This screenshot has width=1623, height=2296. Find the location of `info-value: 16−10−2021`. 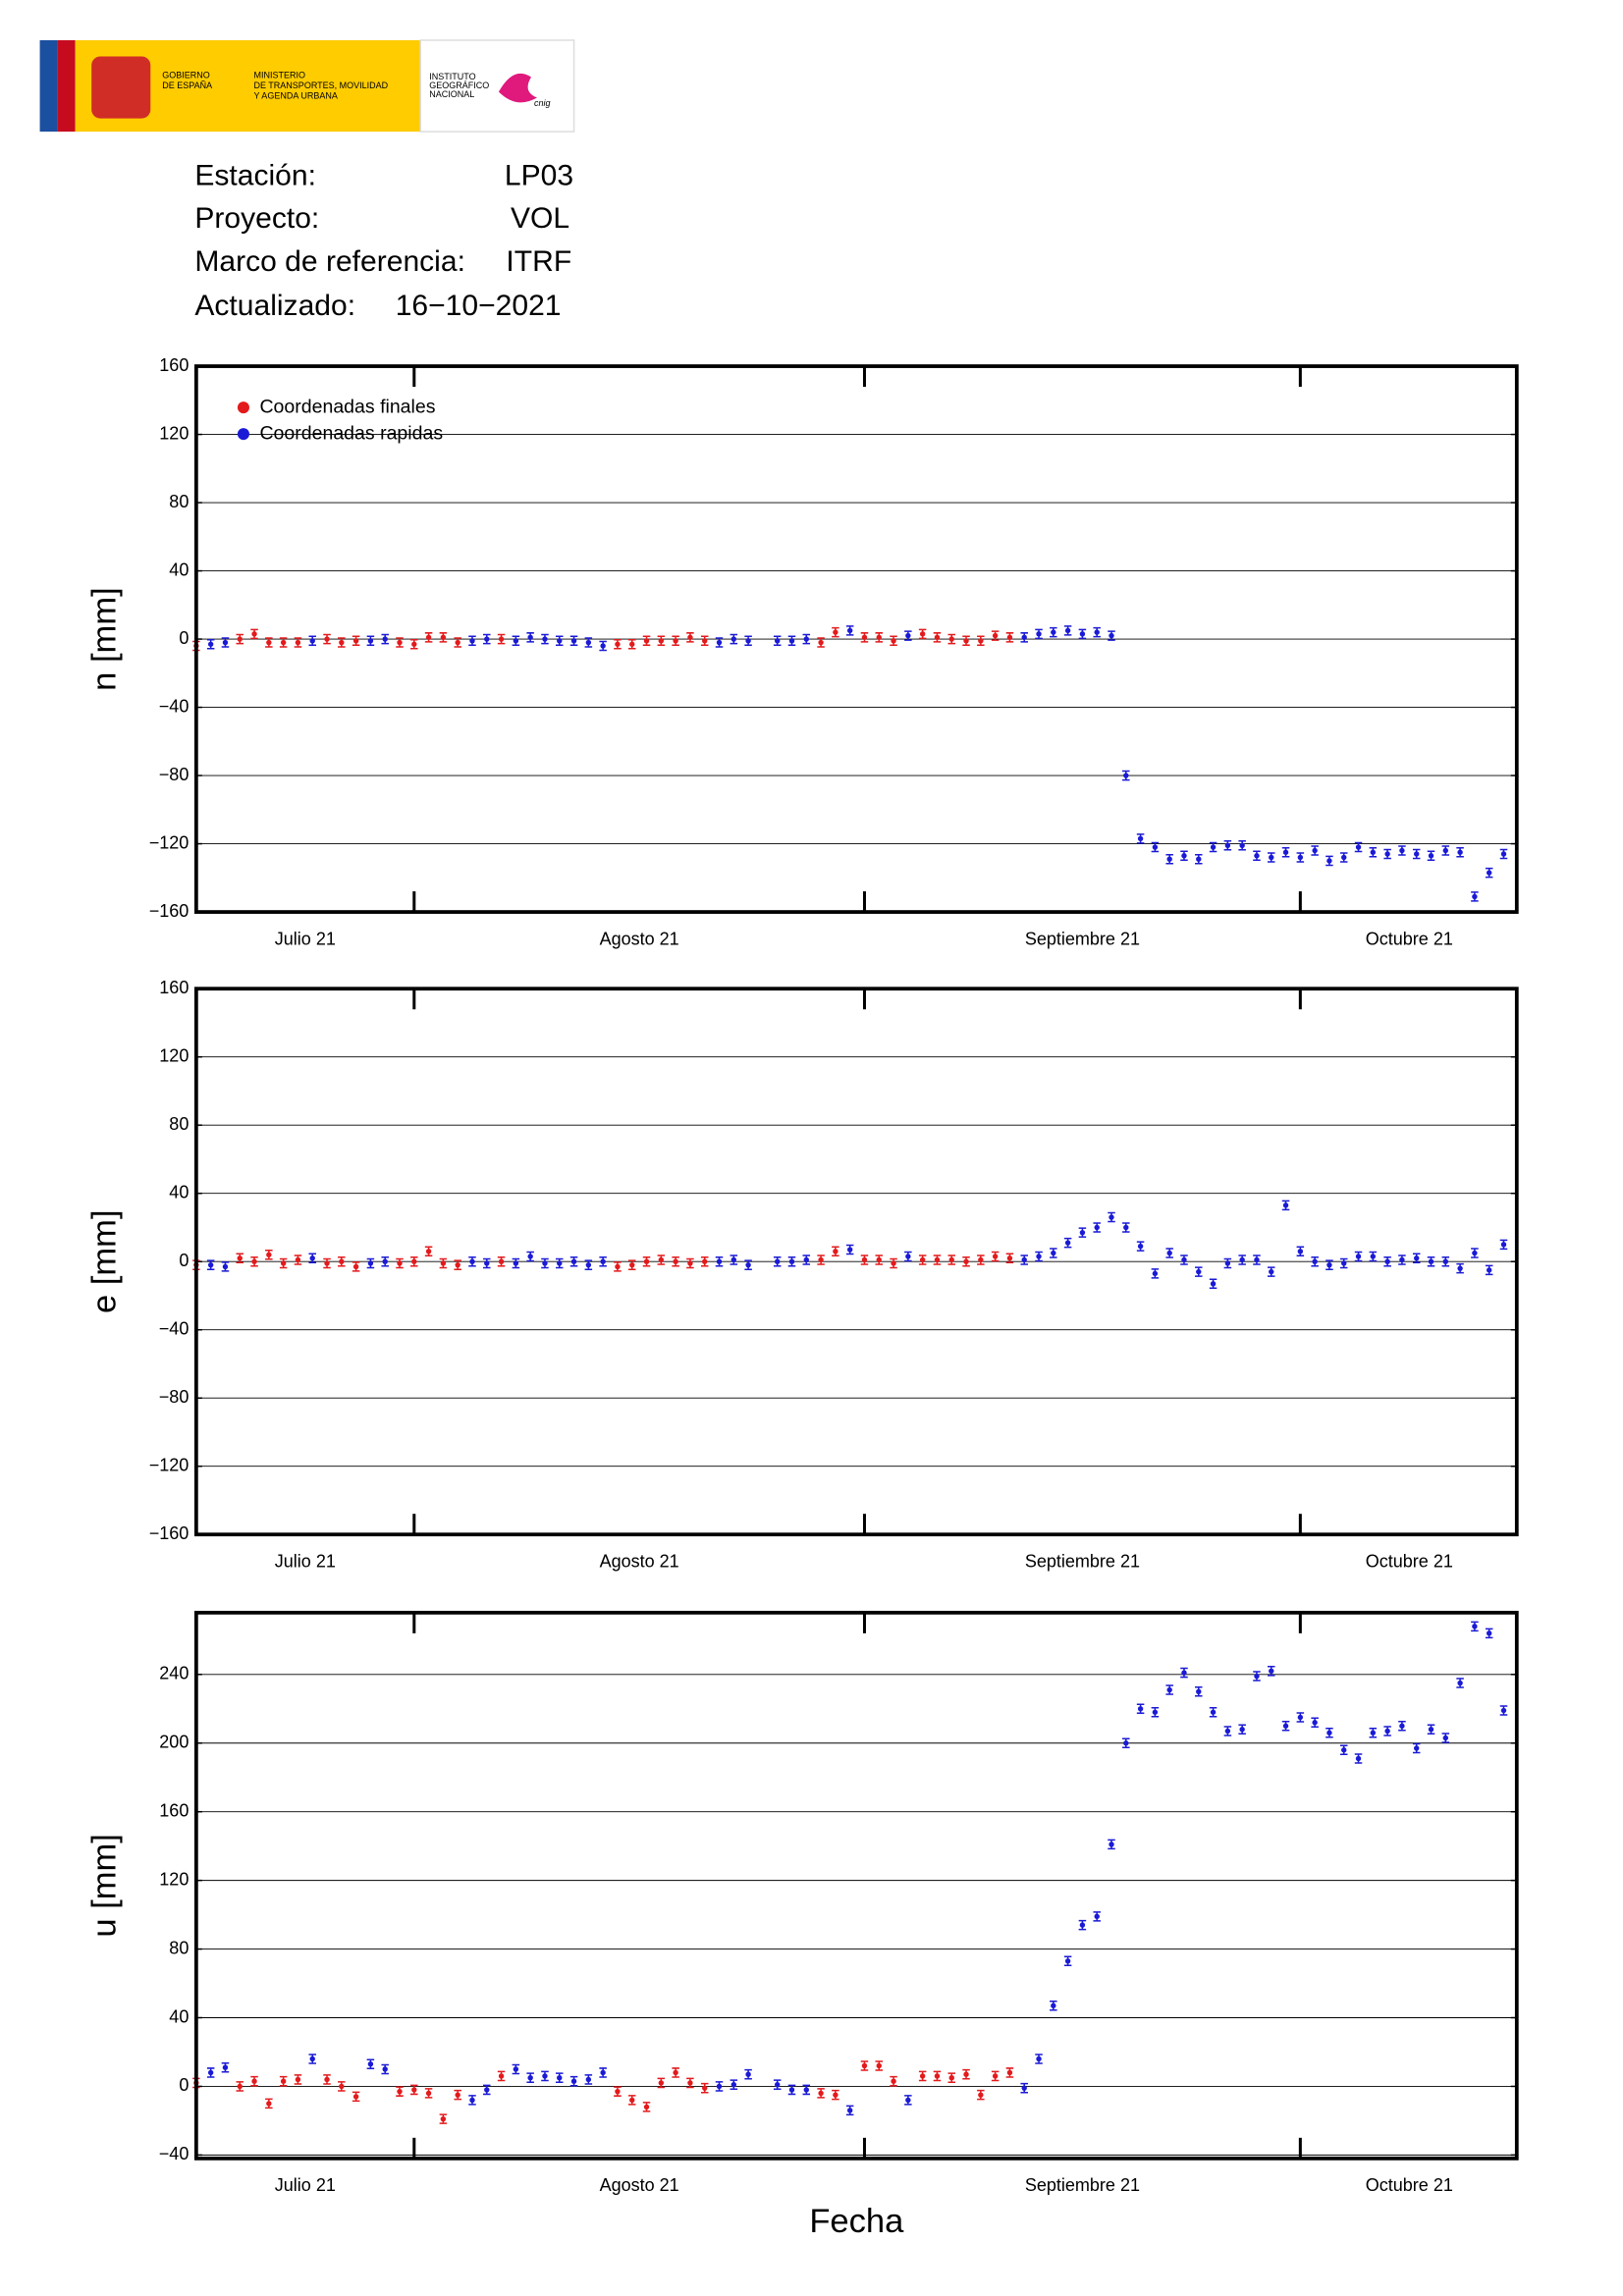

info-value: 16−10−2021 is located at coordinates (479, 306).